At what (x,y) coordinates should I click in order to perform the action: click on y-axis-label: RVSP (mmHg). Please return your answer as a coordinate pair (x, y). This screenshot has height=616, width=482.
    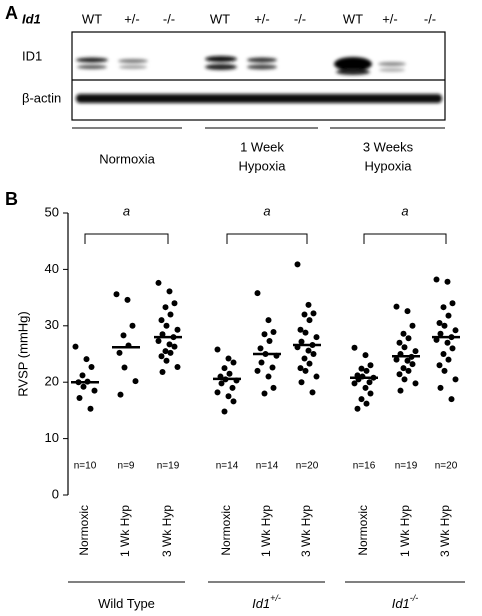
    Looking at the image, I should click on (22, 353).